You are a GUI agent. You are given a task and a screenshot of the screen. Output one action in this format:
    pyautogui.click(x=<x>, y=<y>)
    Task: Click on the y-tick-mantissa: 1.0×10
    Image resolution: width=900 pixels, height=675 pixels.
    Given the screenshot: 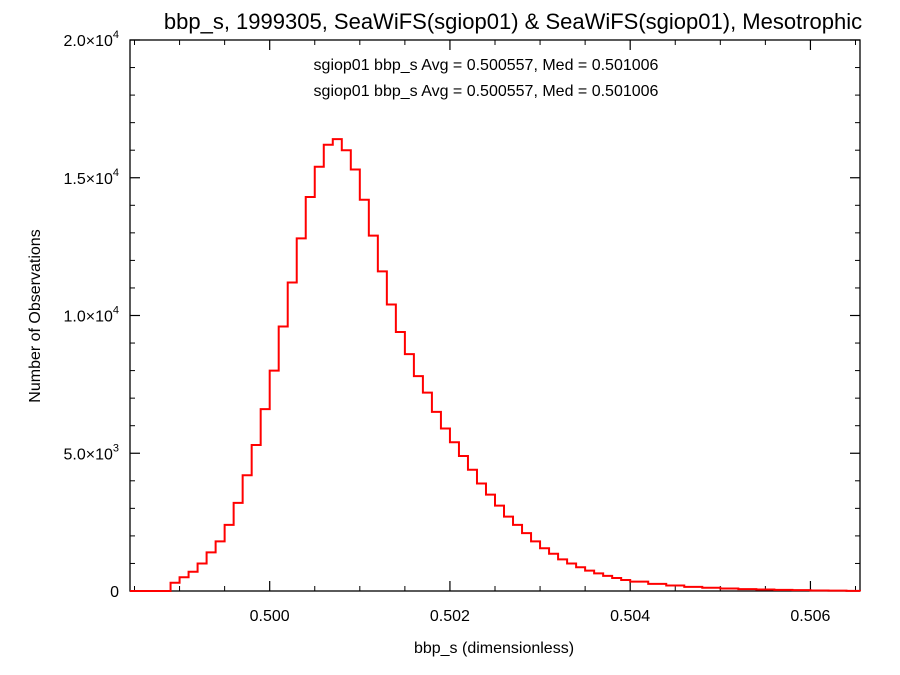 What is the action you would take?
    pyautogui.click(x=87, y=317)
    